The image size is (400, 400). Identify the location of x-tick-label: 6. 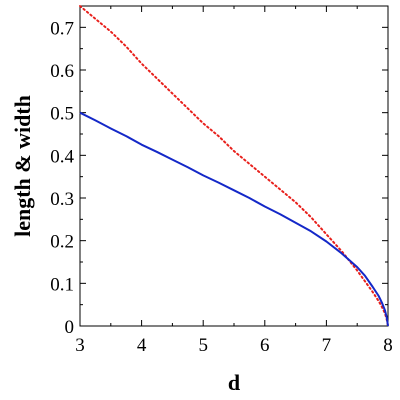
(265, 345).